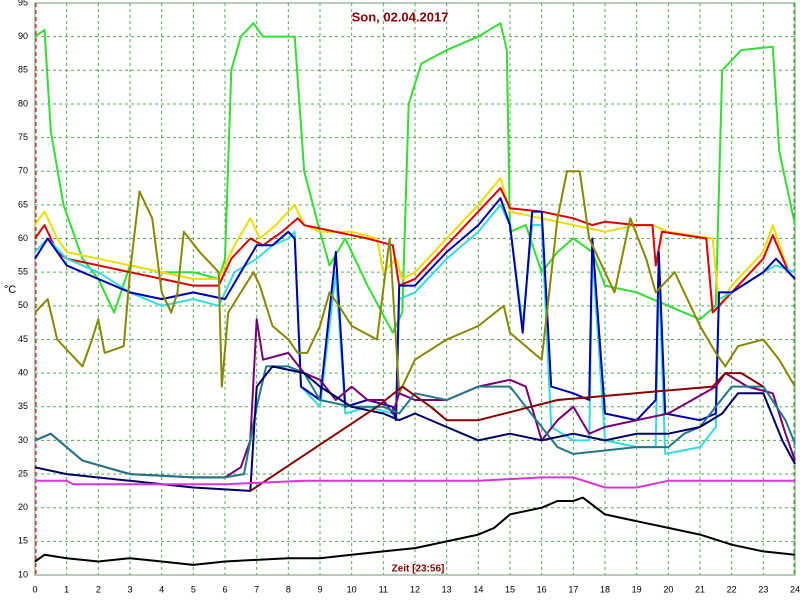 The width and height of the screenshot is (800, 600). What do you see at coordinates (23, 440) in the screenshot?
I see `y-tick-label: 30` at bounding box center [23, 440].